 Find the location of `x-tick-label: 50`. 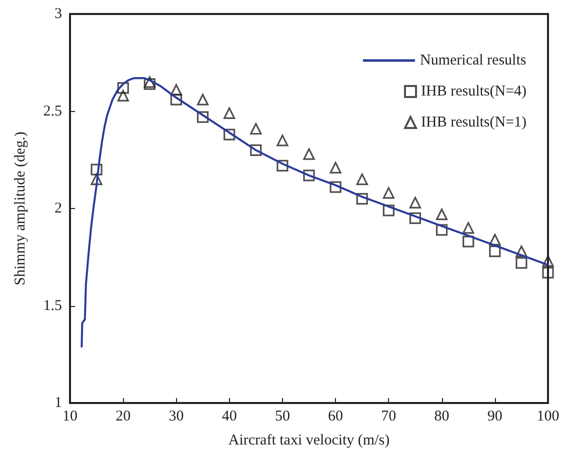

x-tick-label: 50 is located at coordinates (282, 416).